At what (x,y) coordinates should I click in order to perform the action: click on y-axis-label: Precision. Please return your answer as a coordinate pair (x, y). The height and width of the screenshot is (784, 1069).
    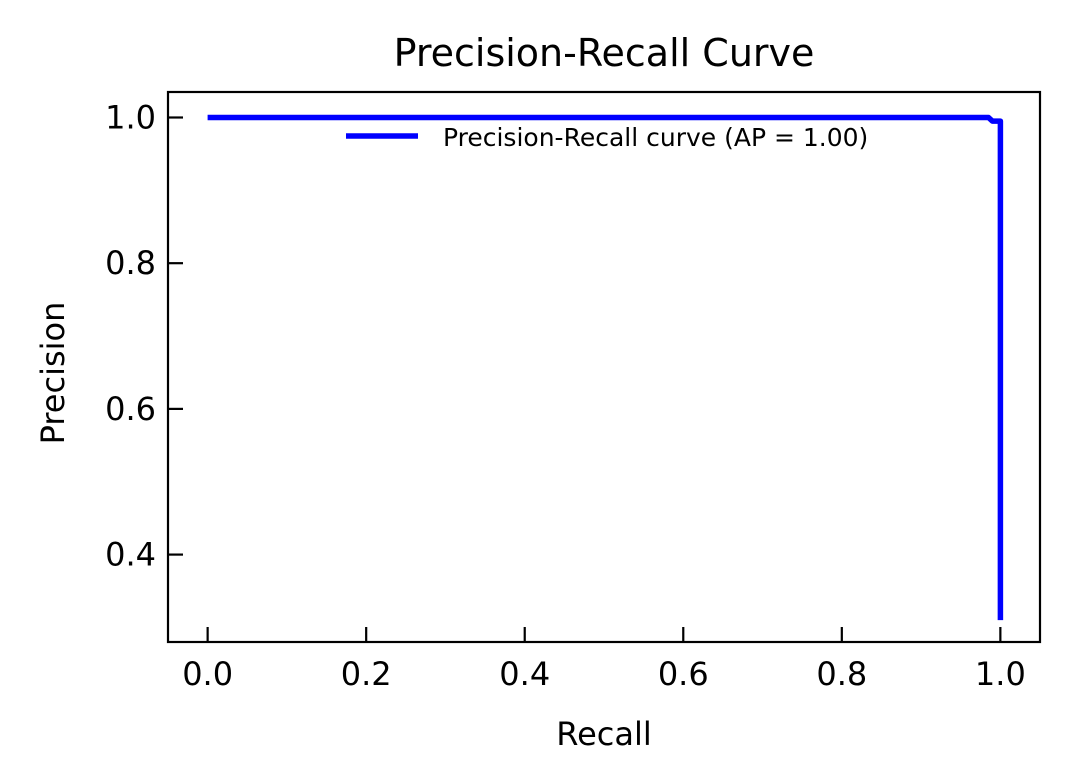
    Looking at the image, I should click on (53, 373).